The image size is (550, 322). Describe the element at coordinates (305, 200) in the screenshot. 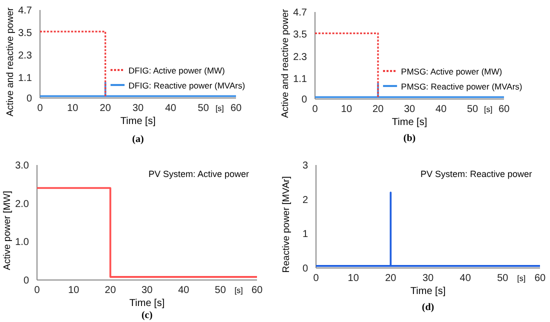

I see `y-tick-label: 2` at that location.